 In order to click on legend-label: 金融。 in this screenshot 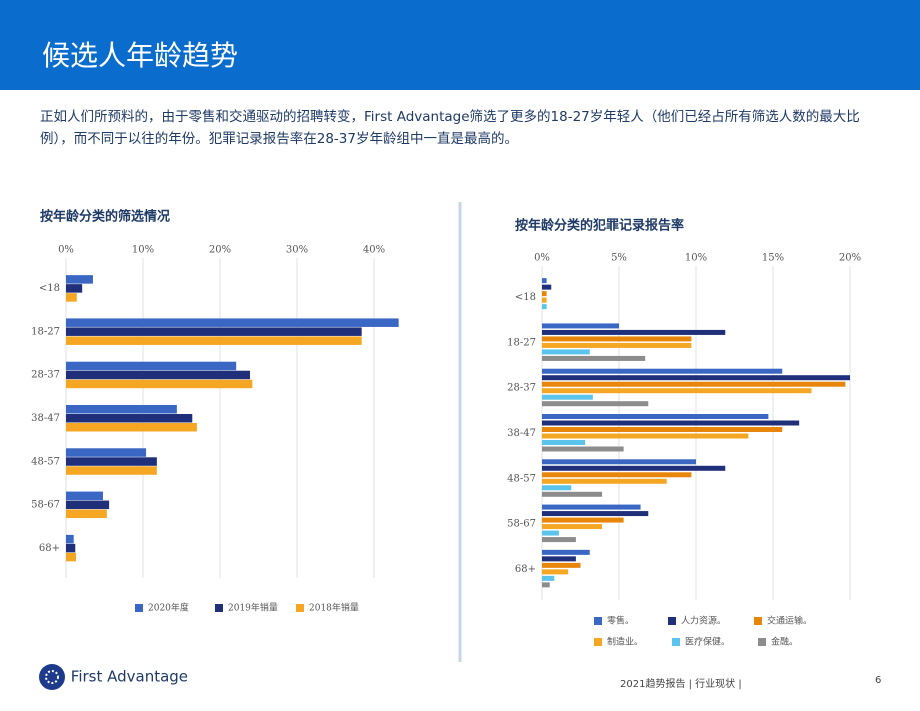, I will do `click(784, 642)`.